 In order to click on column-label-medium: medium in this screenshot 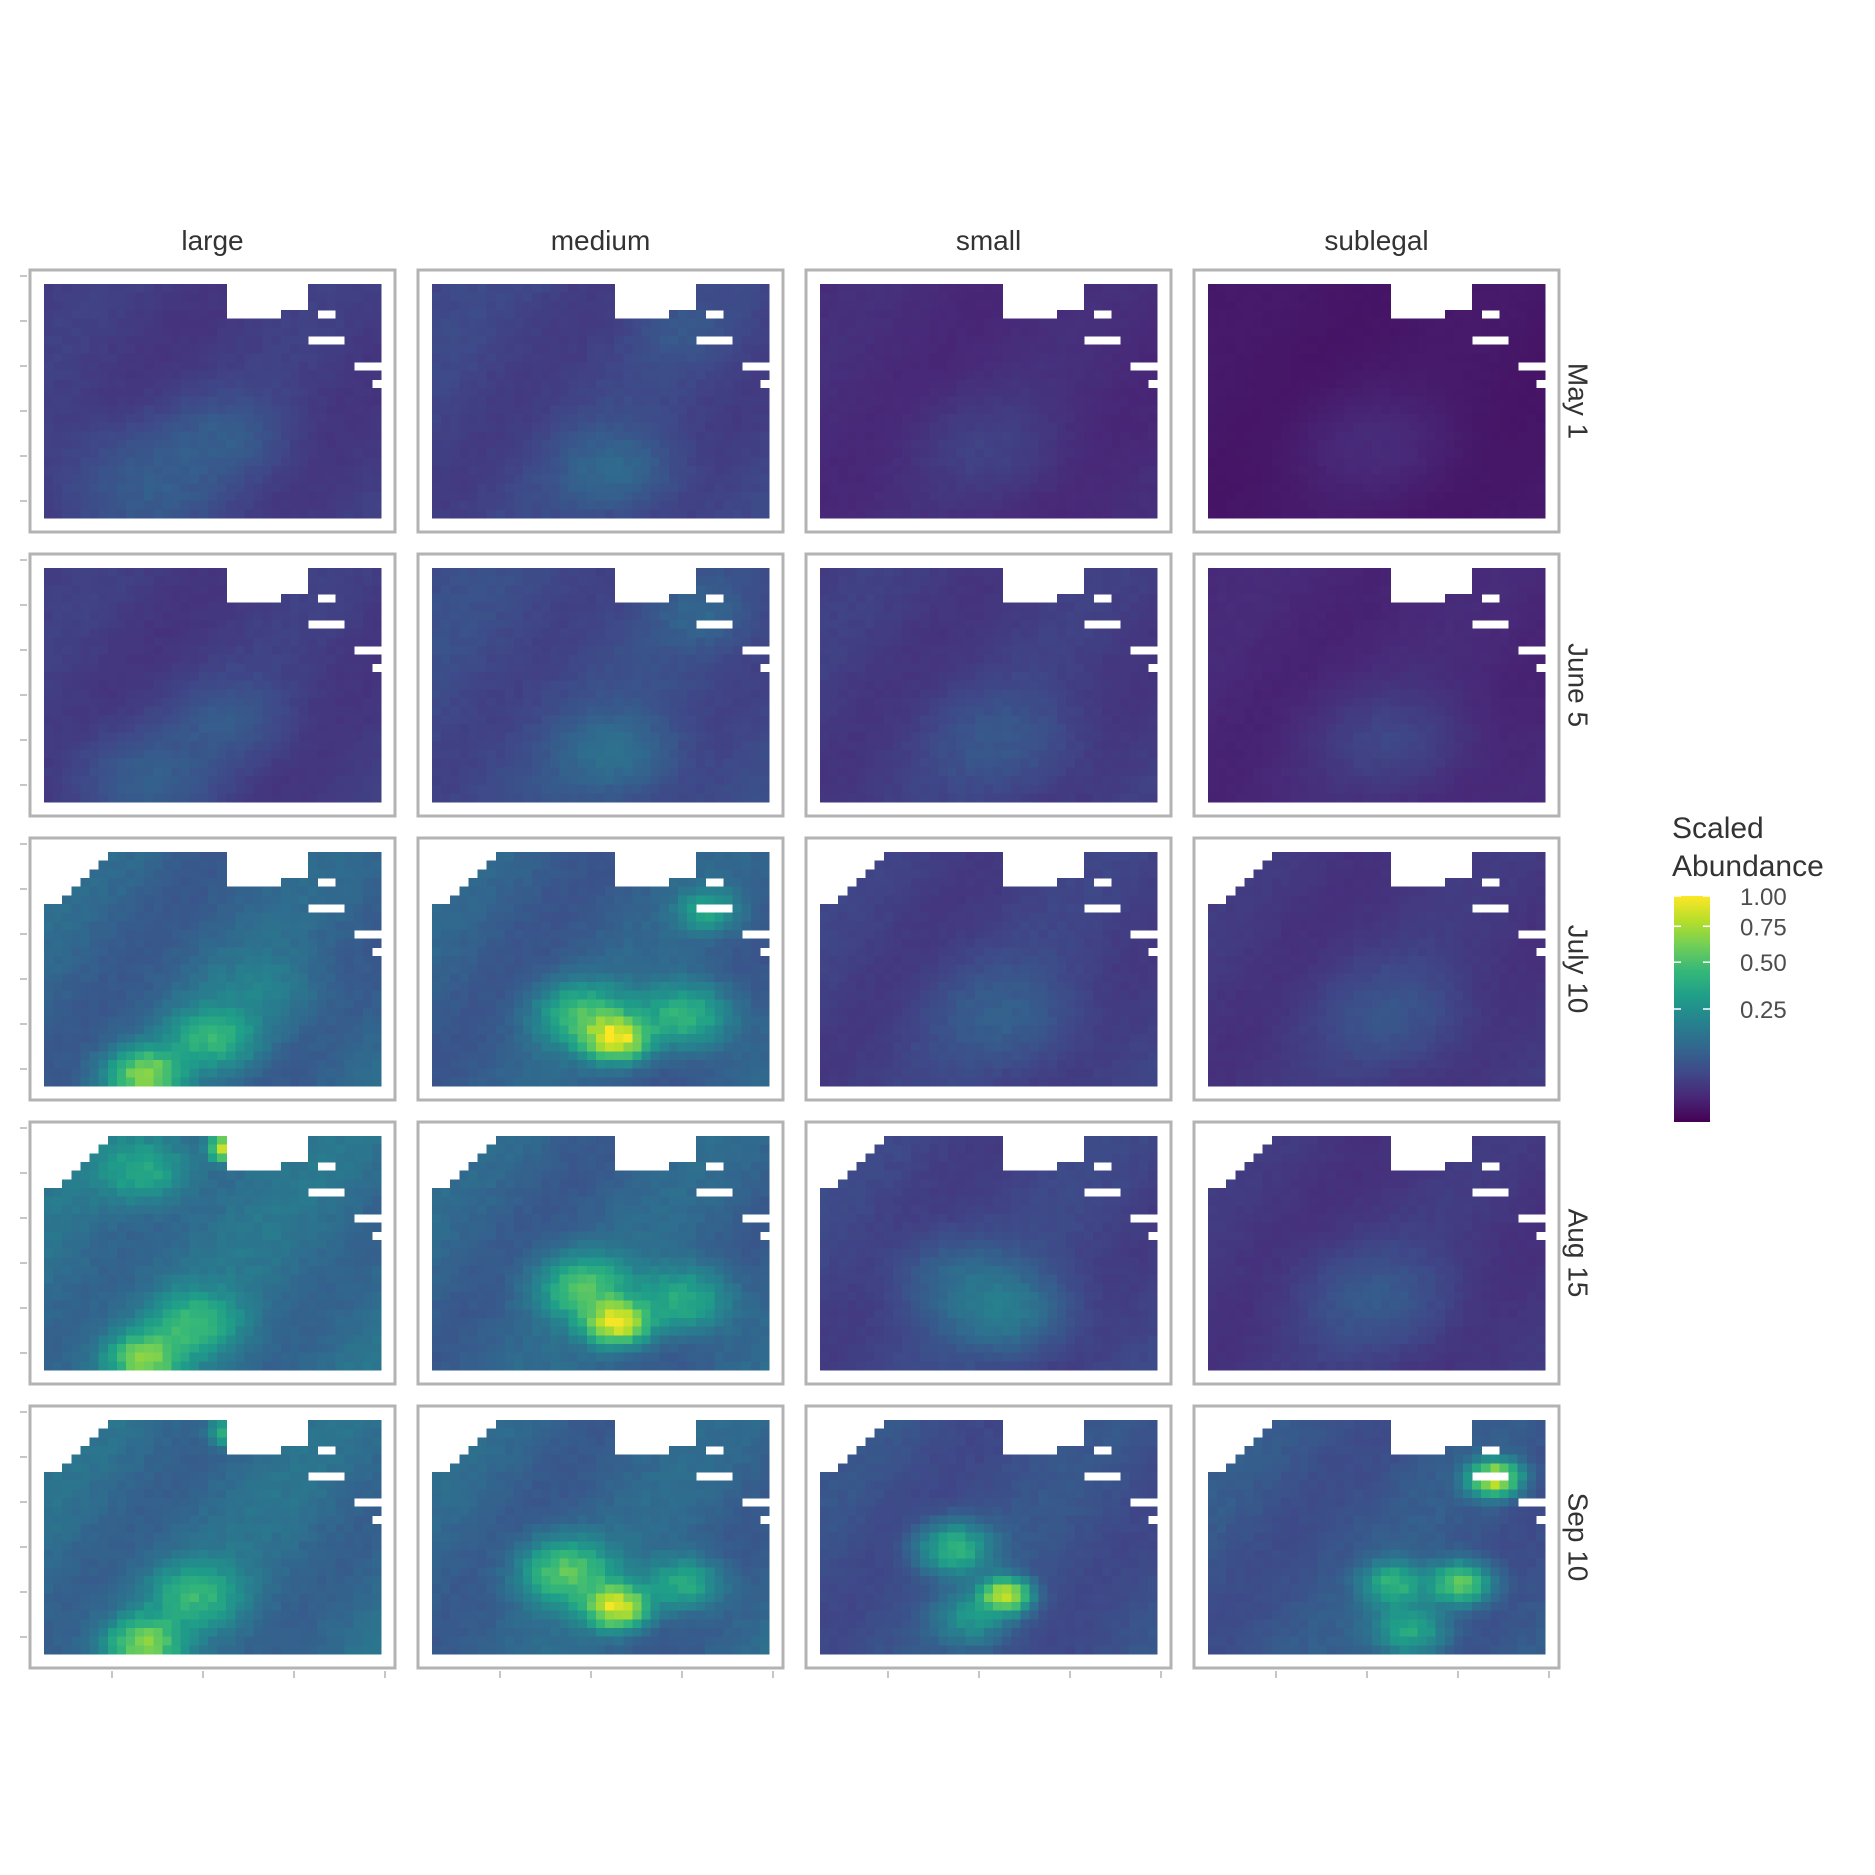, I will do `click(601, 240)`.